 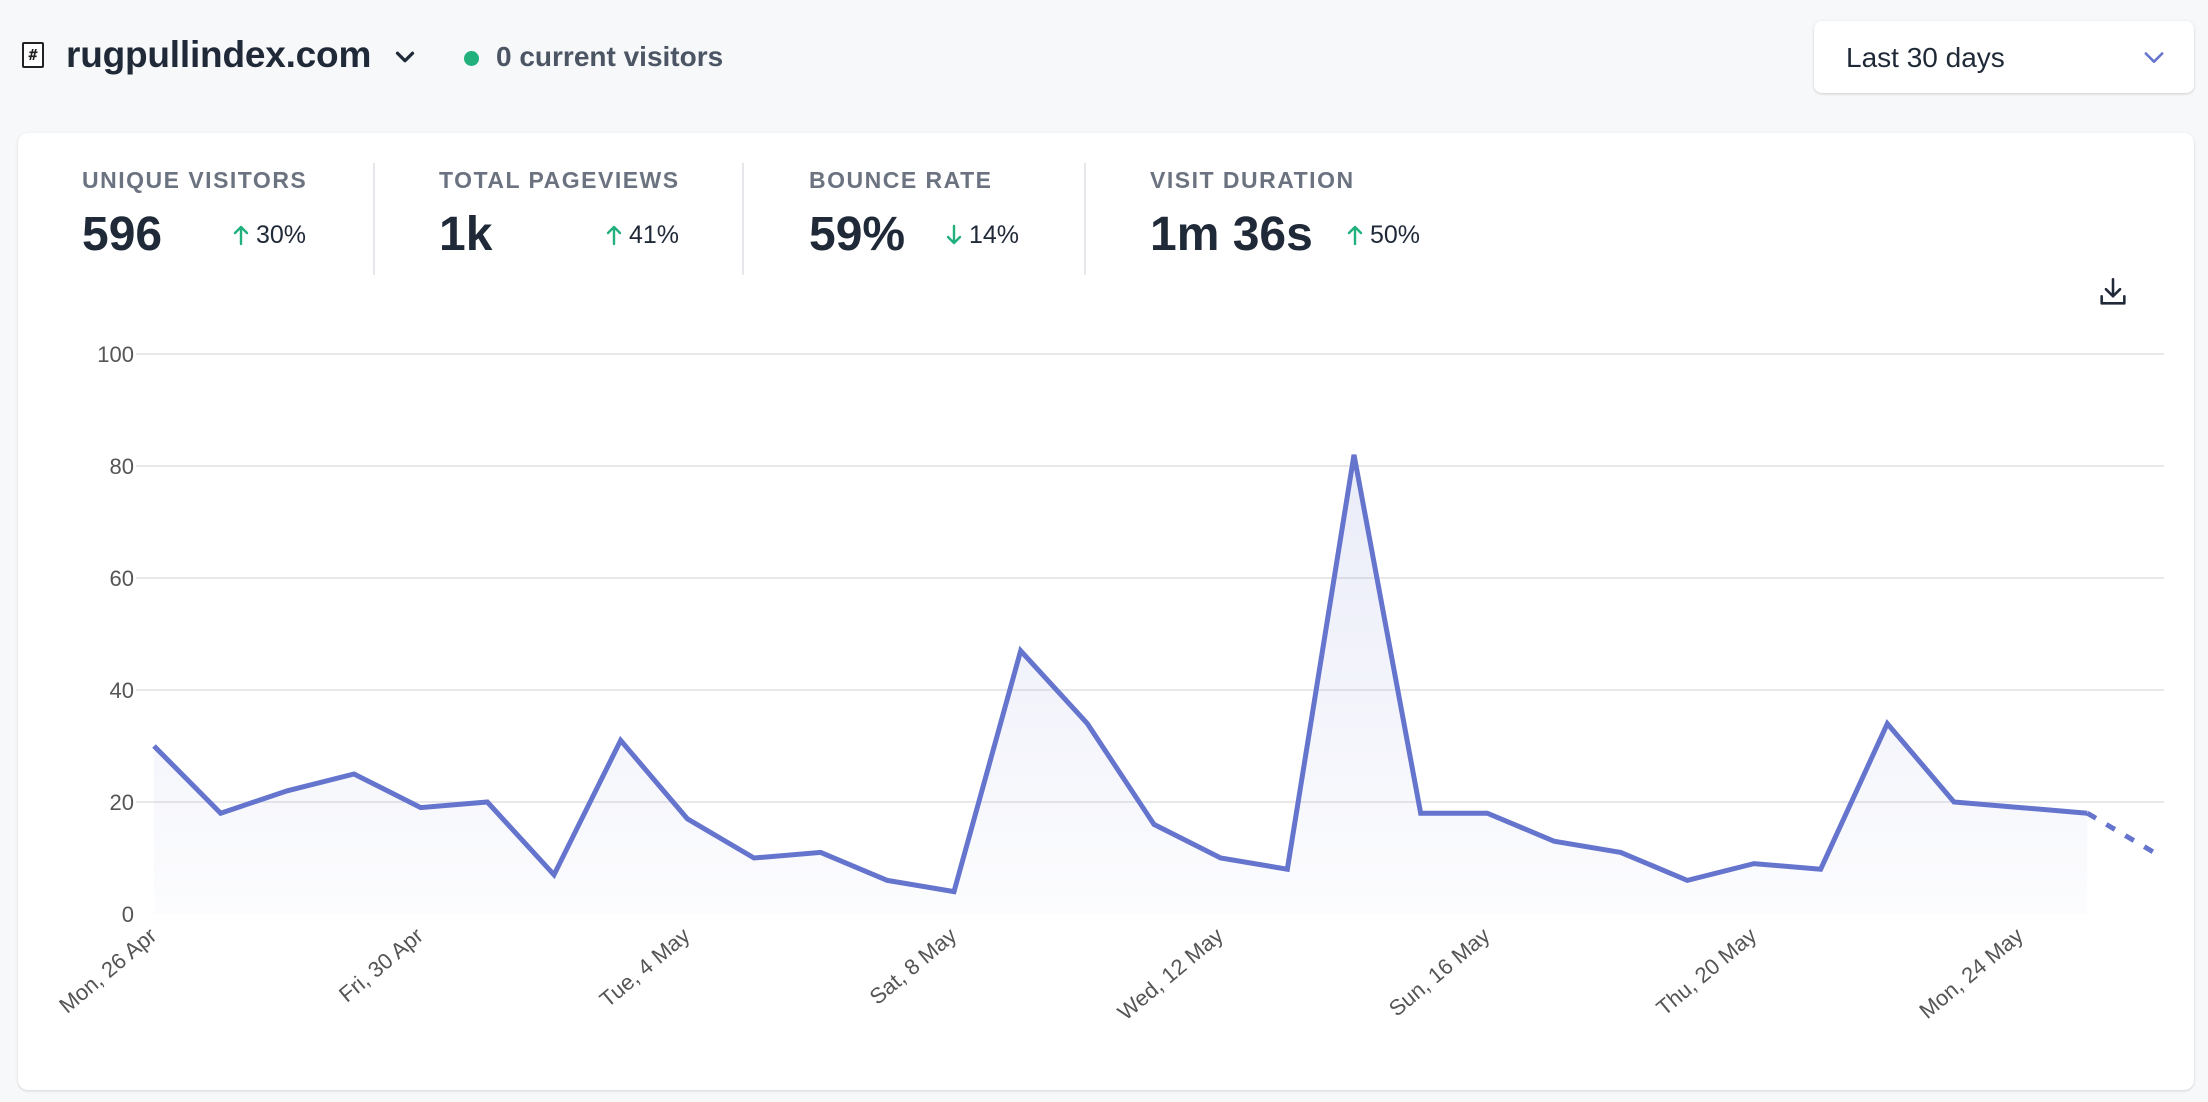 I want to click on x-tick-label: Sat, 8 May, so click(x=913, y=966).